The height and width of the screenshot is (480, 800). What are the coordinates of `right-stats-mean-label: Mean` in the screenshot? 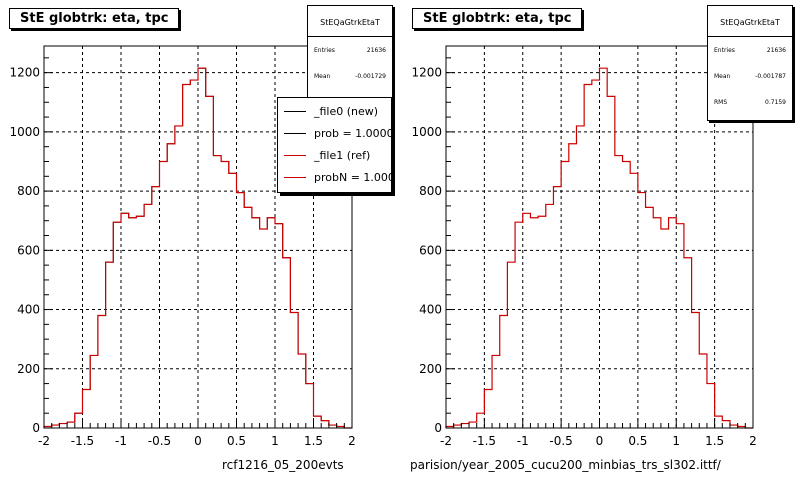 It's located at (722, 76).